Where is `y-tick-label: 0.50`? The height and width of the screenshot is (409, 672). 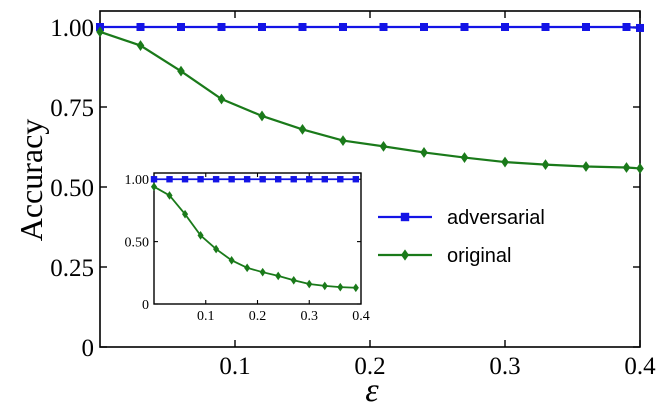
y-tick-label: 0.50 is located at coordinates (72, 188).